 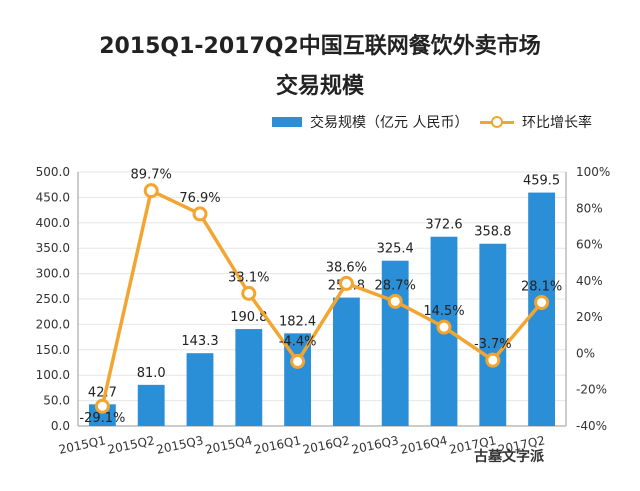 What do you see at coordinates (102, 392) in the screenshot?
I see `bar-value-label: 42.7` at bounding box center [102, 392].